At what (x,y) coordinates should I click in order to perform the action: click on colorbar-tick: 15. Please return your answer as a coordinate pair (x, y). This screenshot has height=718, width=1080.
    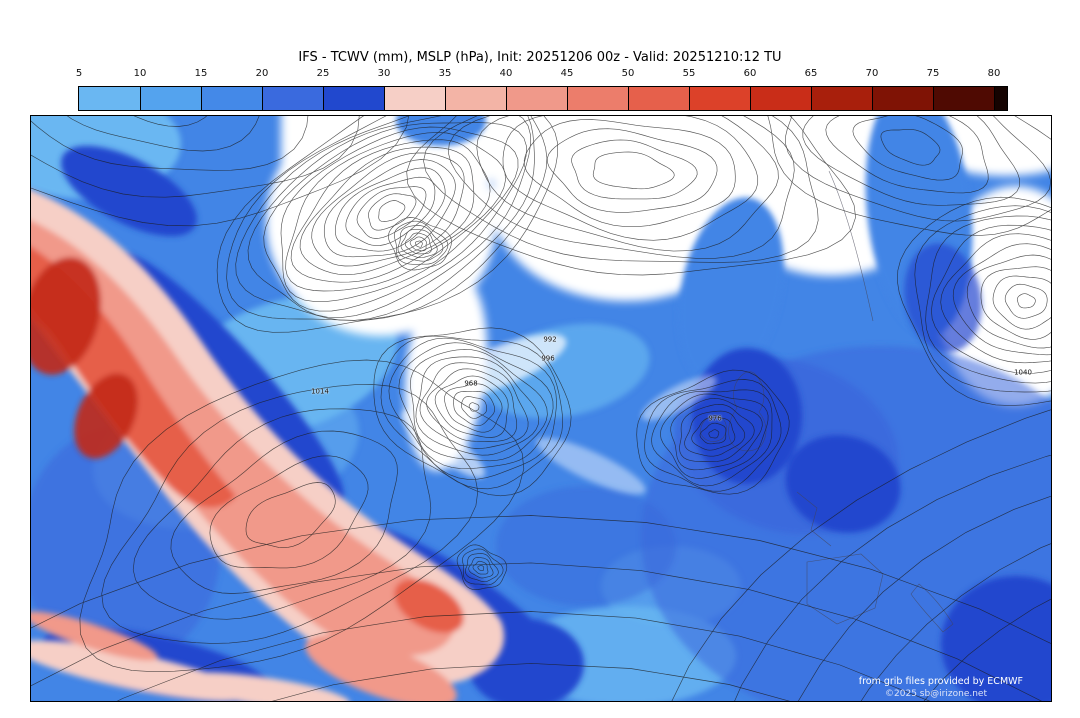
    Looking at the image, I should click on (201, 73).